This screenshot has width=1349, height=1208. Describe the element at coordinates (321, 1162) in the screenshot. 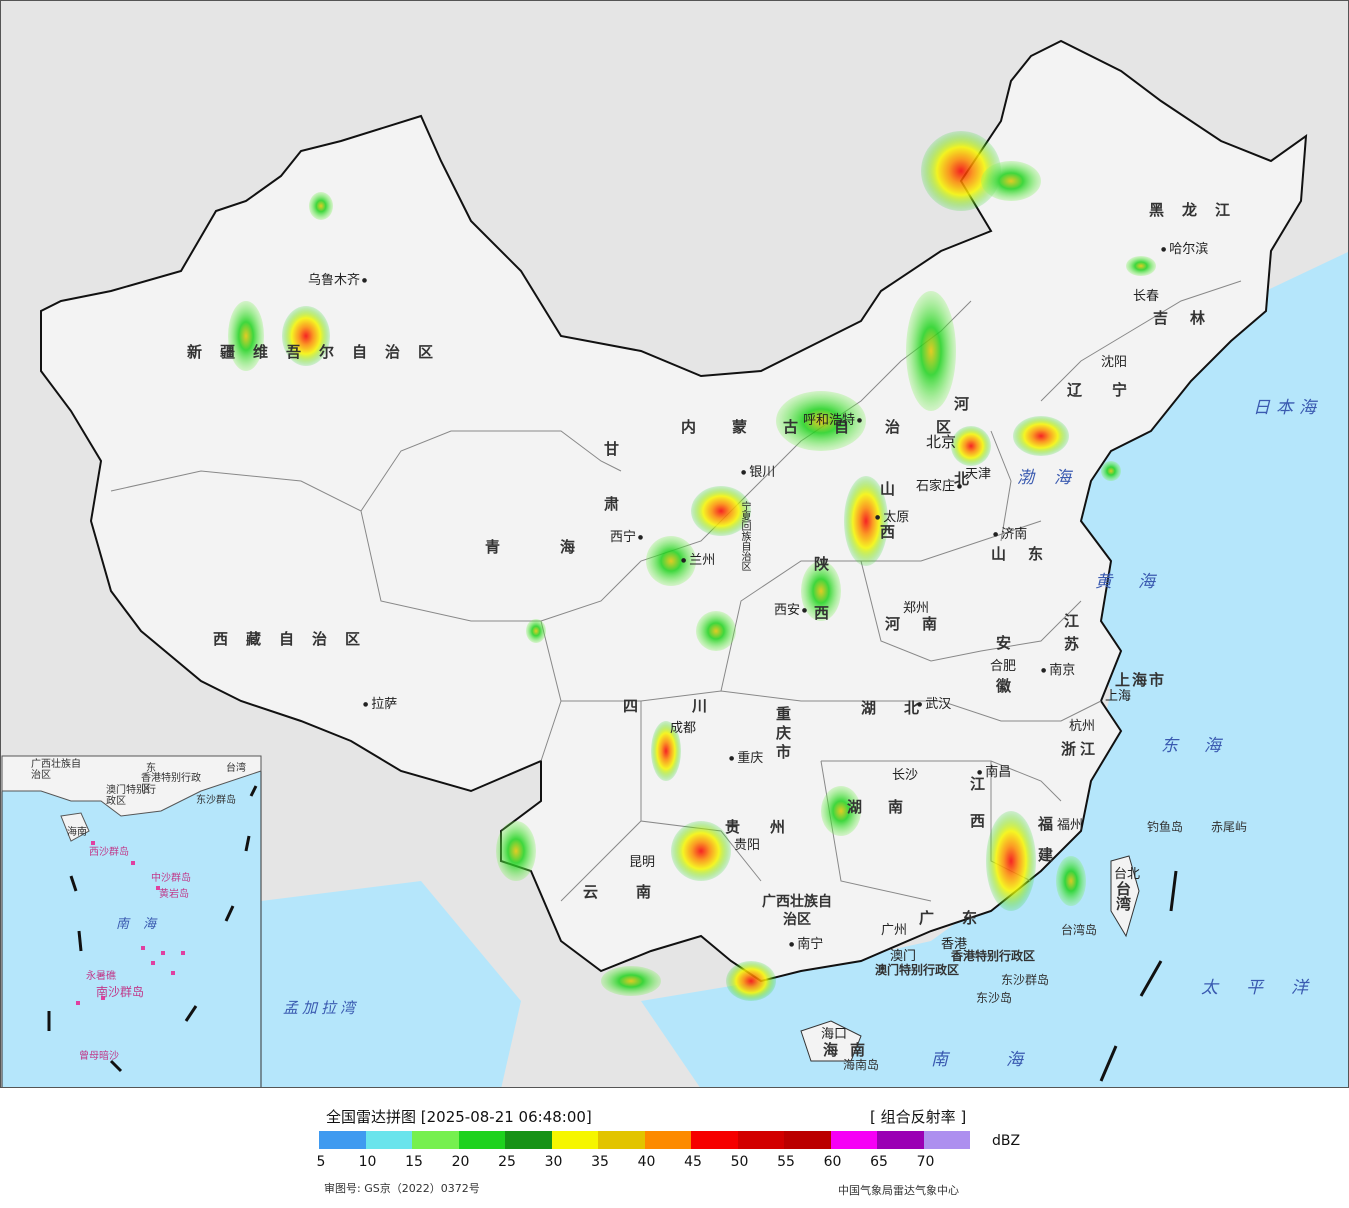

I see `legend-tick: 5` at that location.